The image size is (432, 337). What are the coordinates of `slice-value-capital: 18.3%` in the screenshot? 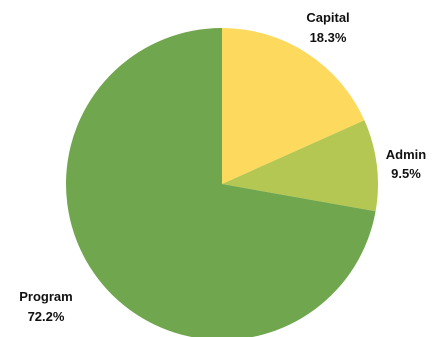 It's located at (328, 37).